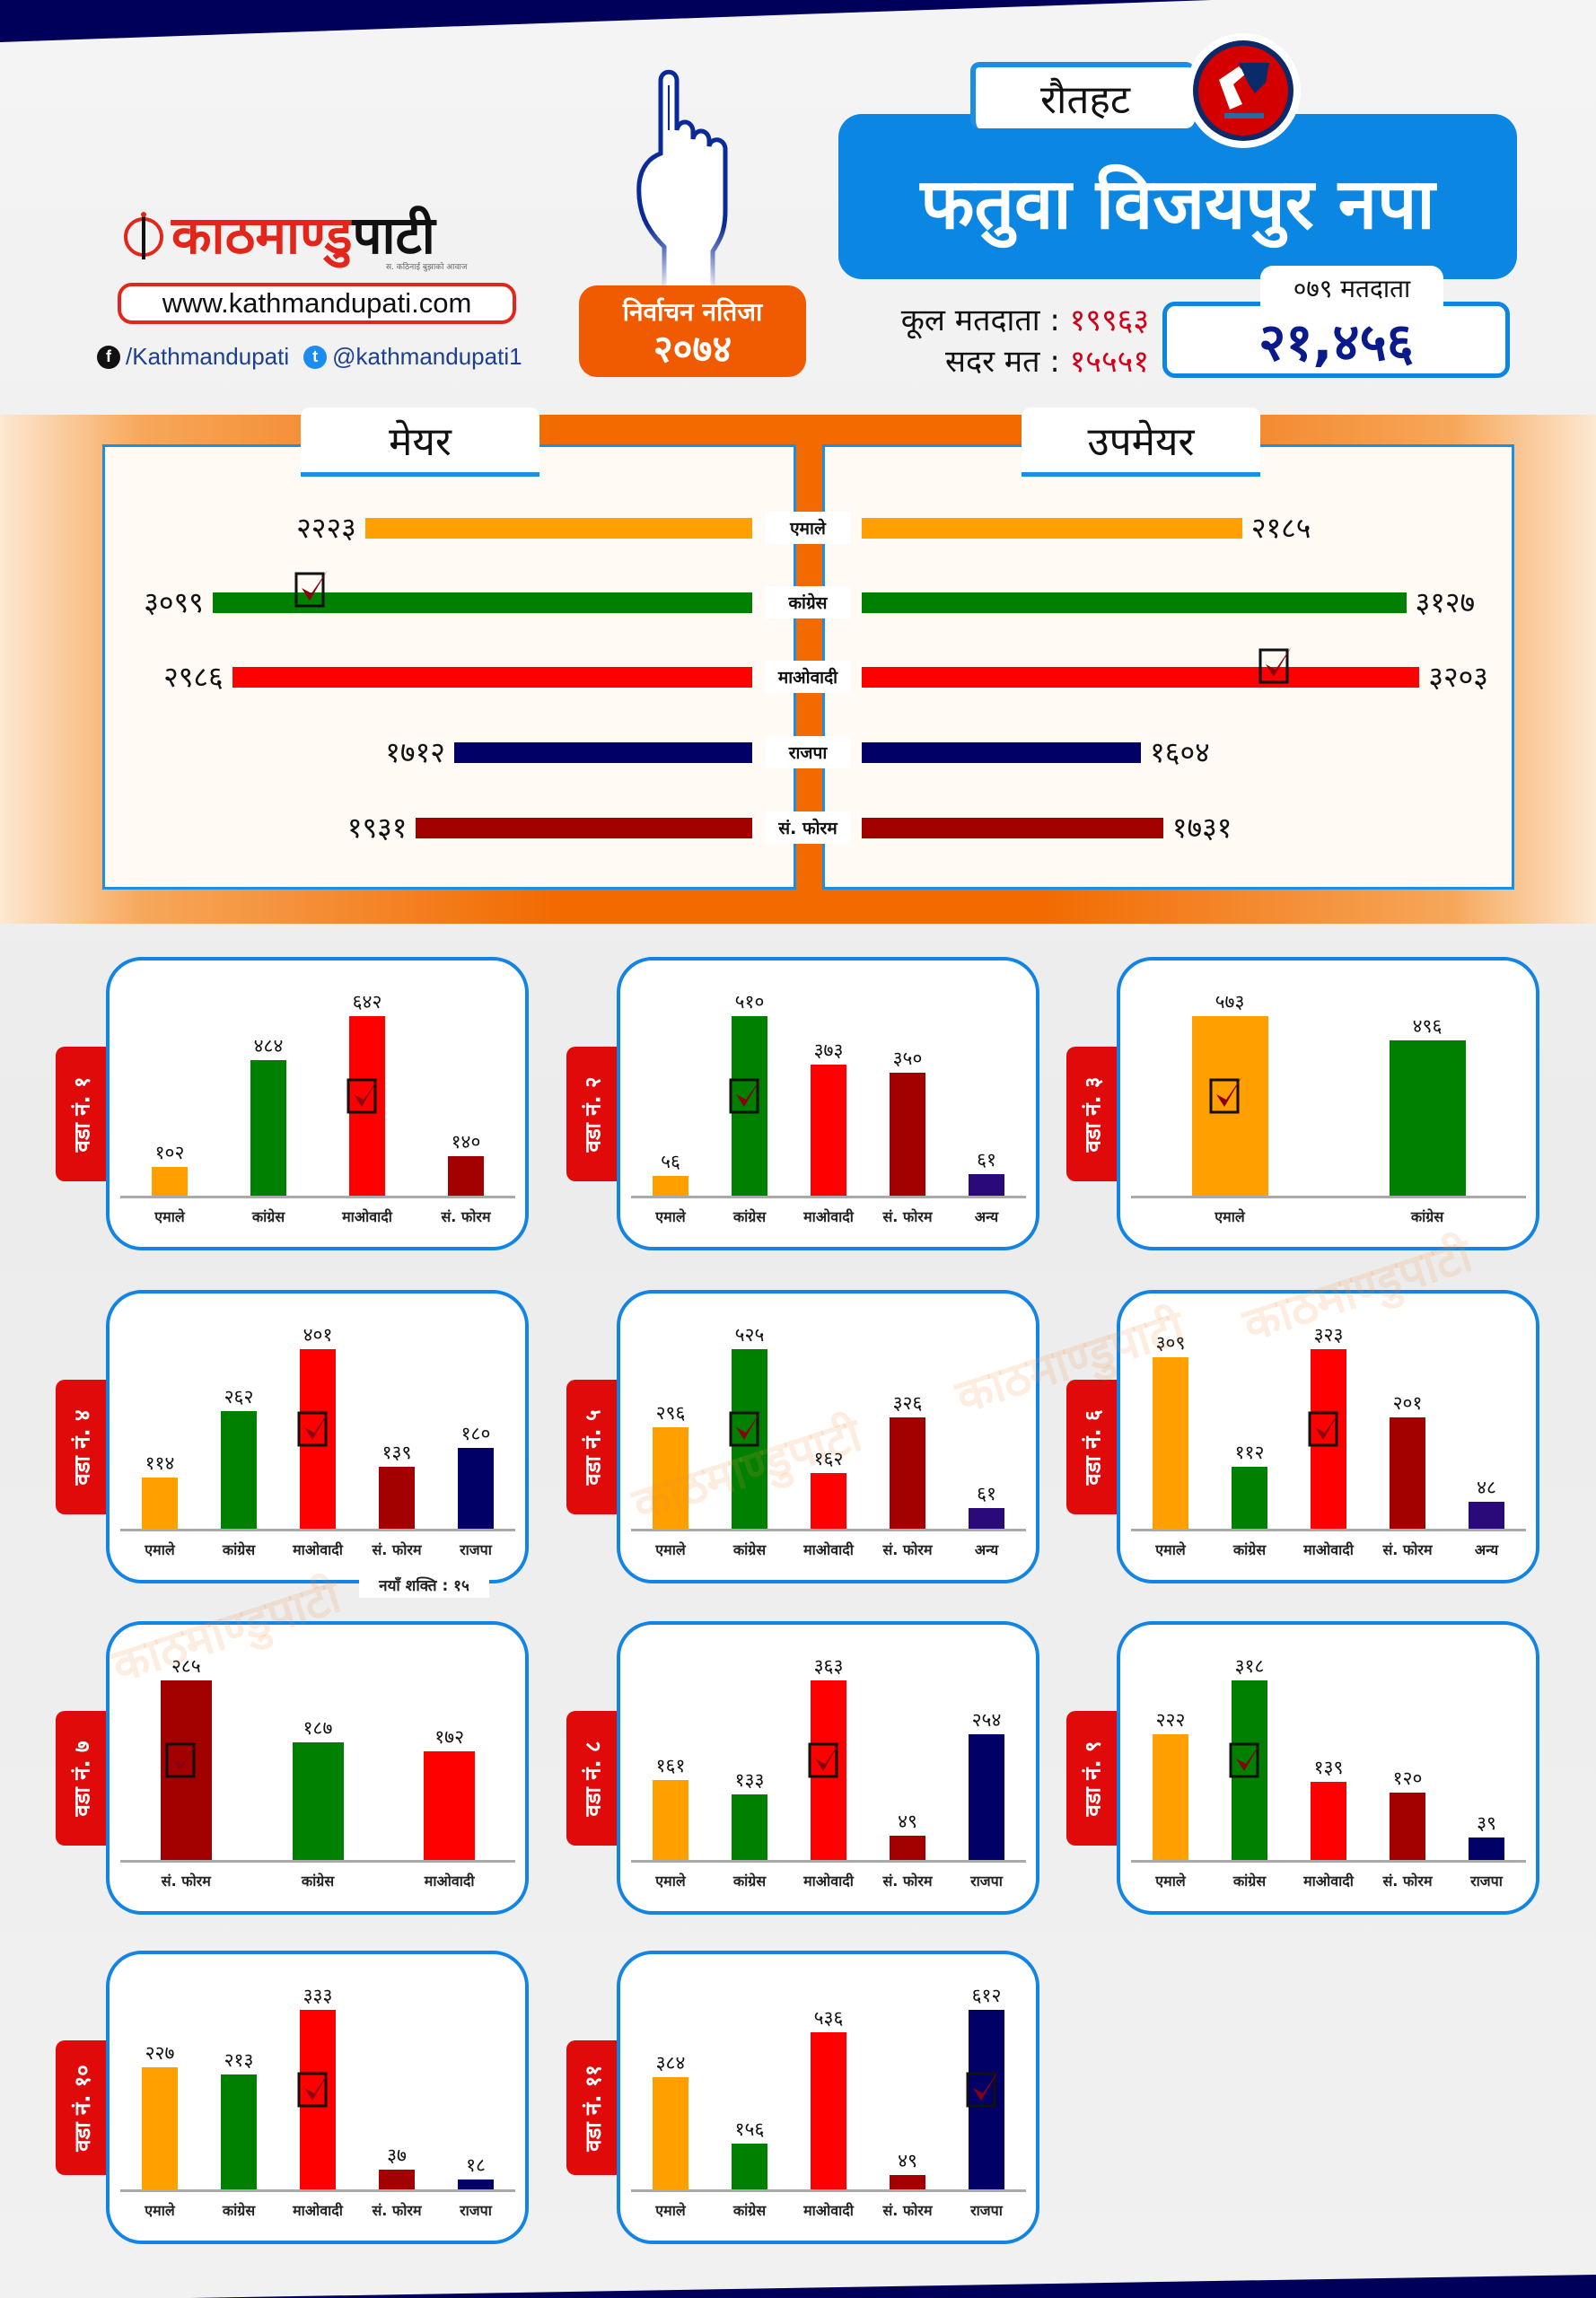 The width and height of the screenshot is (1596, 2298). What do you see at coordinates (397, 2155) in the screenshot?
I see `ward-bar-value: ३७` at bounding box center [397, 2155].